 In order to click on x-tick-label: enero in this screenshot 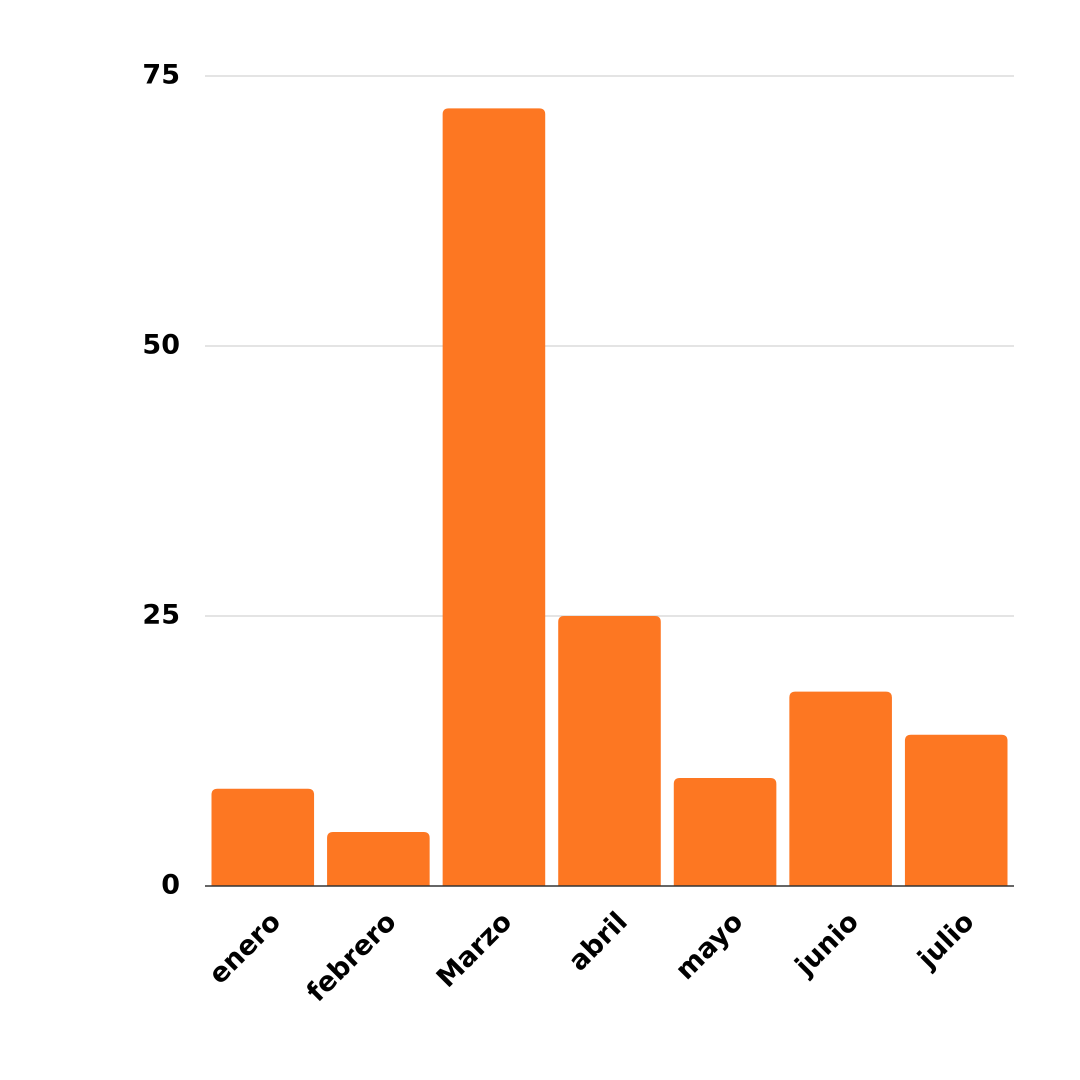, I will do `click(245, 948)`.